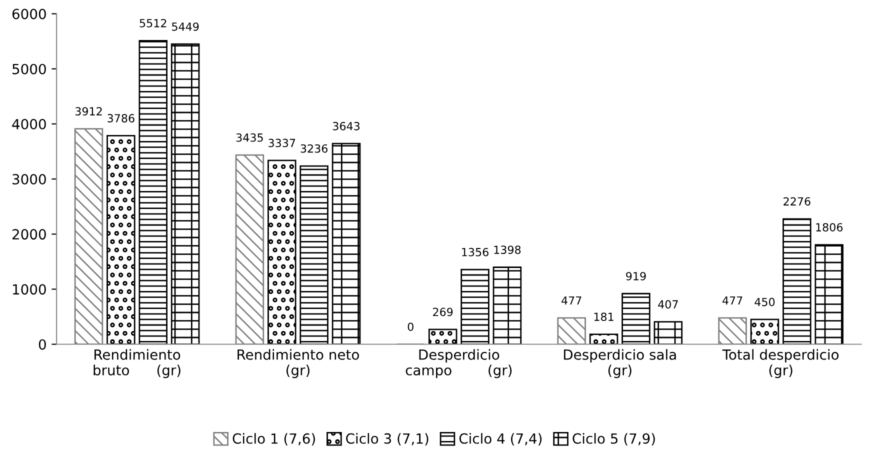  I want to click on data-label: 3786, so click(121, 118).